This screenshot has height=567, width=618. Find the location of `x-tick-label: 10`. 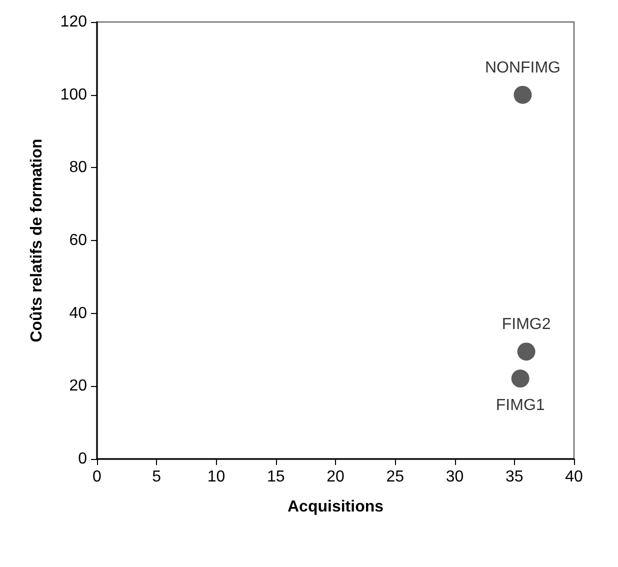

x-tick-label: 10 is located at coordinates (216, 477).